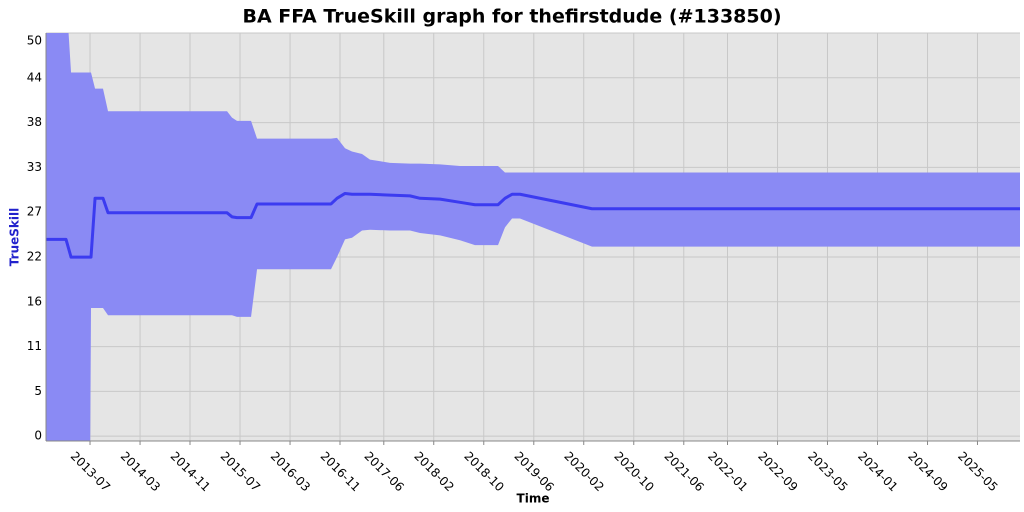 Image resolution: width=1024 pixels, height=512 pixels. Describe the element at coordinates (777, 471) in the screenshot. I see `x-tick-label: 2022-09` at that location.